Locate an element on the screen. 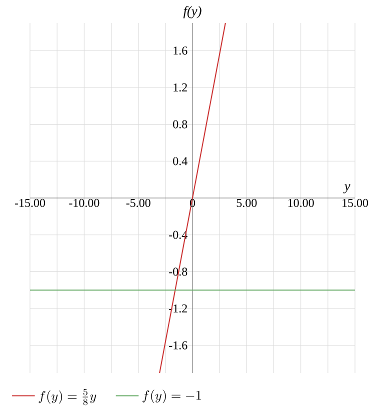 This screenshot has width=384, height=414. x-tick-label: -10.00 is located at coordinates (84, 203).